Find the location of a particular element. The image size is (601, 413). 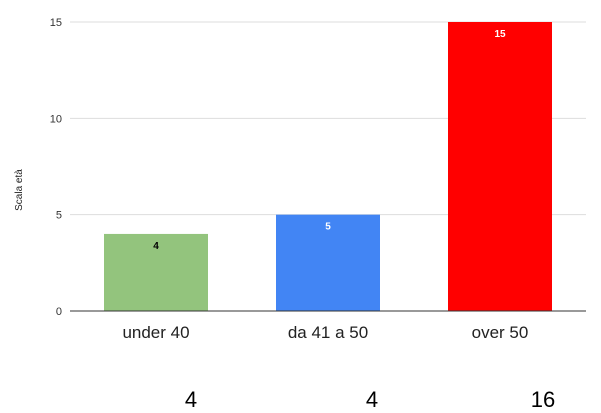

y-axis-tick-labels: 0 5 10 15 is located at coordinates (56, 167).